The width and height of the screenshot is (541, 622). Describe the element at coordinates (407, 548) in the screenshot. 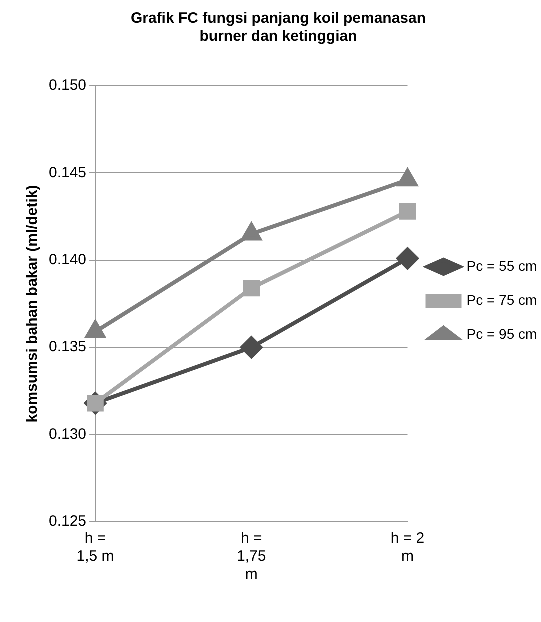

I see `x-tick-label: h = 2 m` at that location.